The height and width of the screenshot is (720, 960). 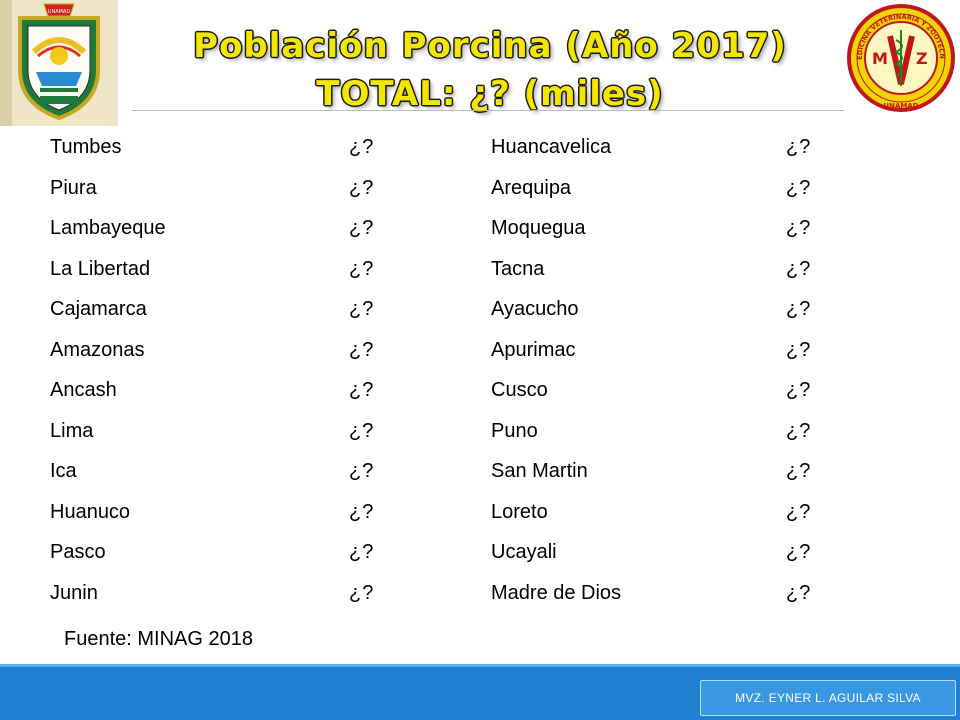 I want to click on region-name: Ayacucho, so click(x=535, y=309).